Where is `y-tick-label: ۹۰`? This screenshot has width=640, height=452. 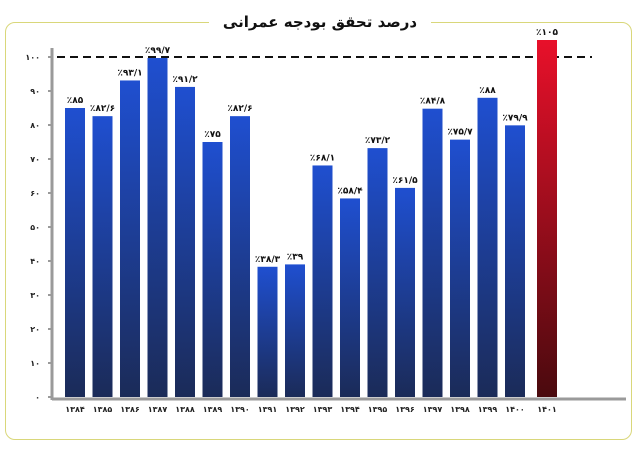
y-tick-label: ۹۰ is located at coordinates (35, 91).